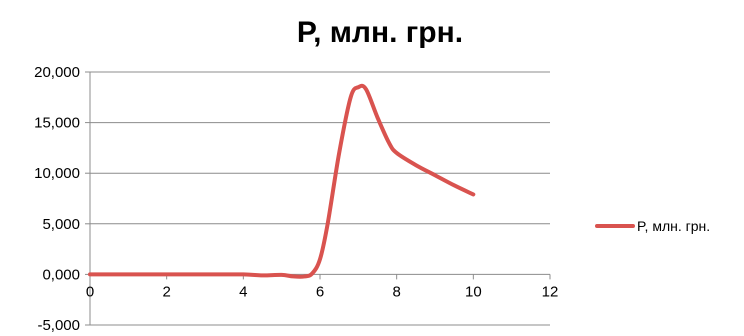 This screenshot has width=744, height=336. What do you see at coordinates (243, 291) in the screenshot?
I see `x-tick-label: 4` at bounding box center [243, 291].